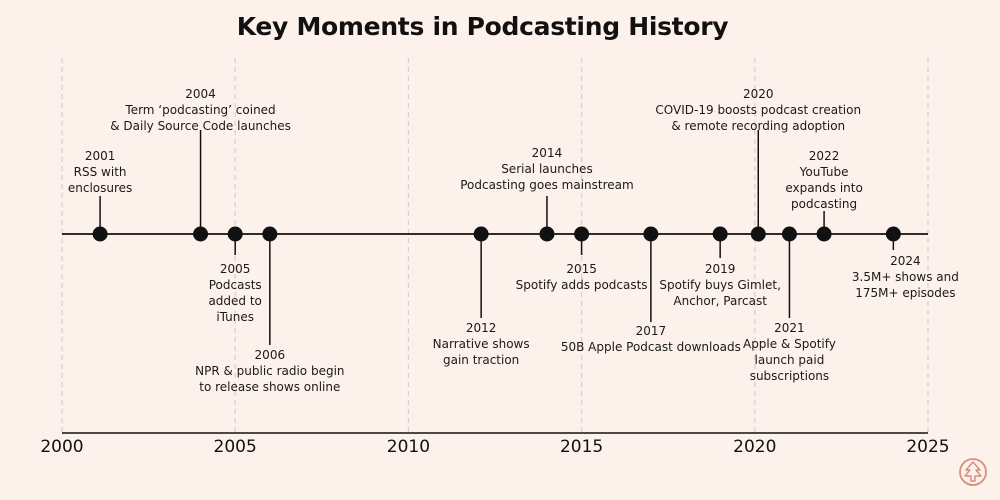 This screenshot has width=1000, height=500. What do you see at coordinates (789, 234) in the screenshot?
I see `event-dot-2021` at bounding box center [789, 234].